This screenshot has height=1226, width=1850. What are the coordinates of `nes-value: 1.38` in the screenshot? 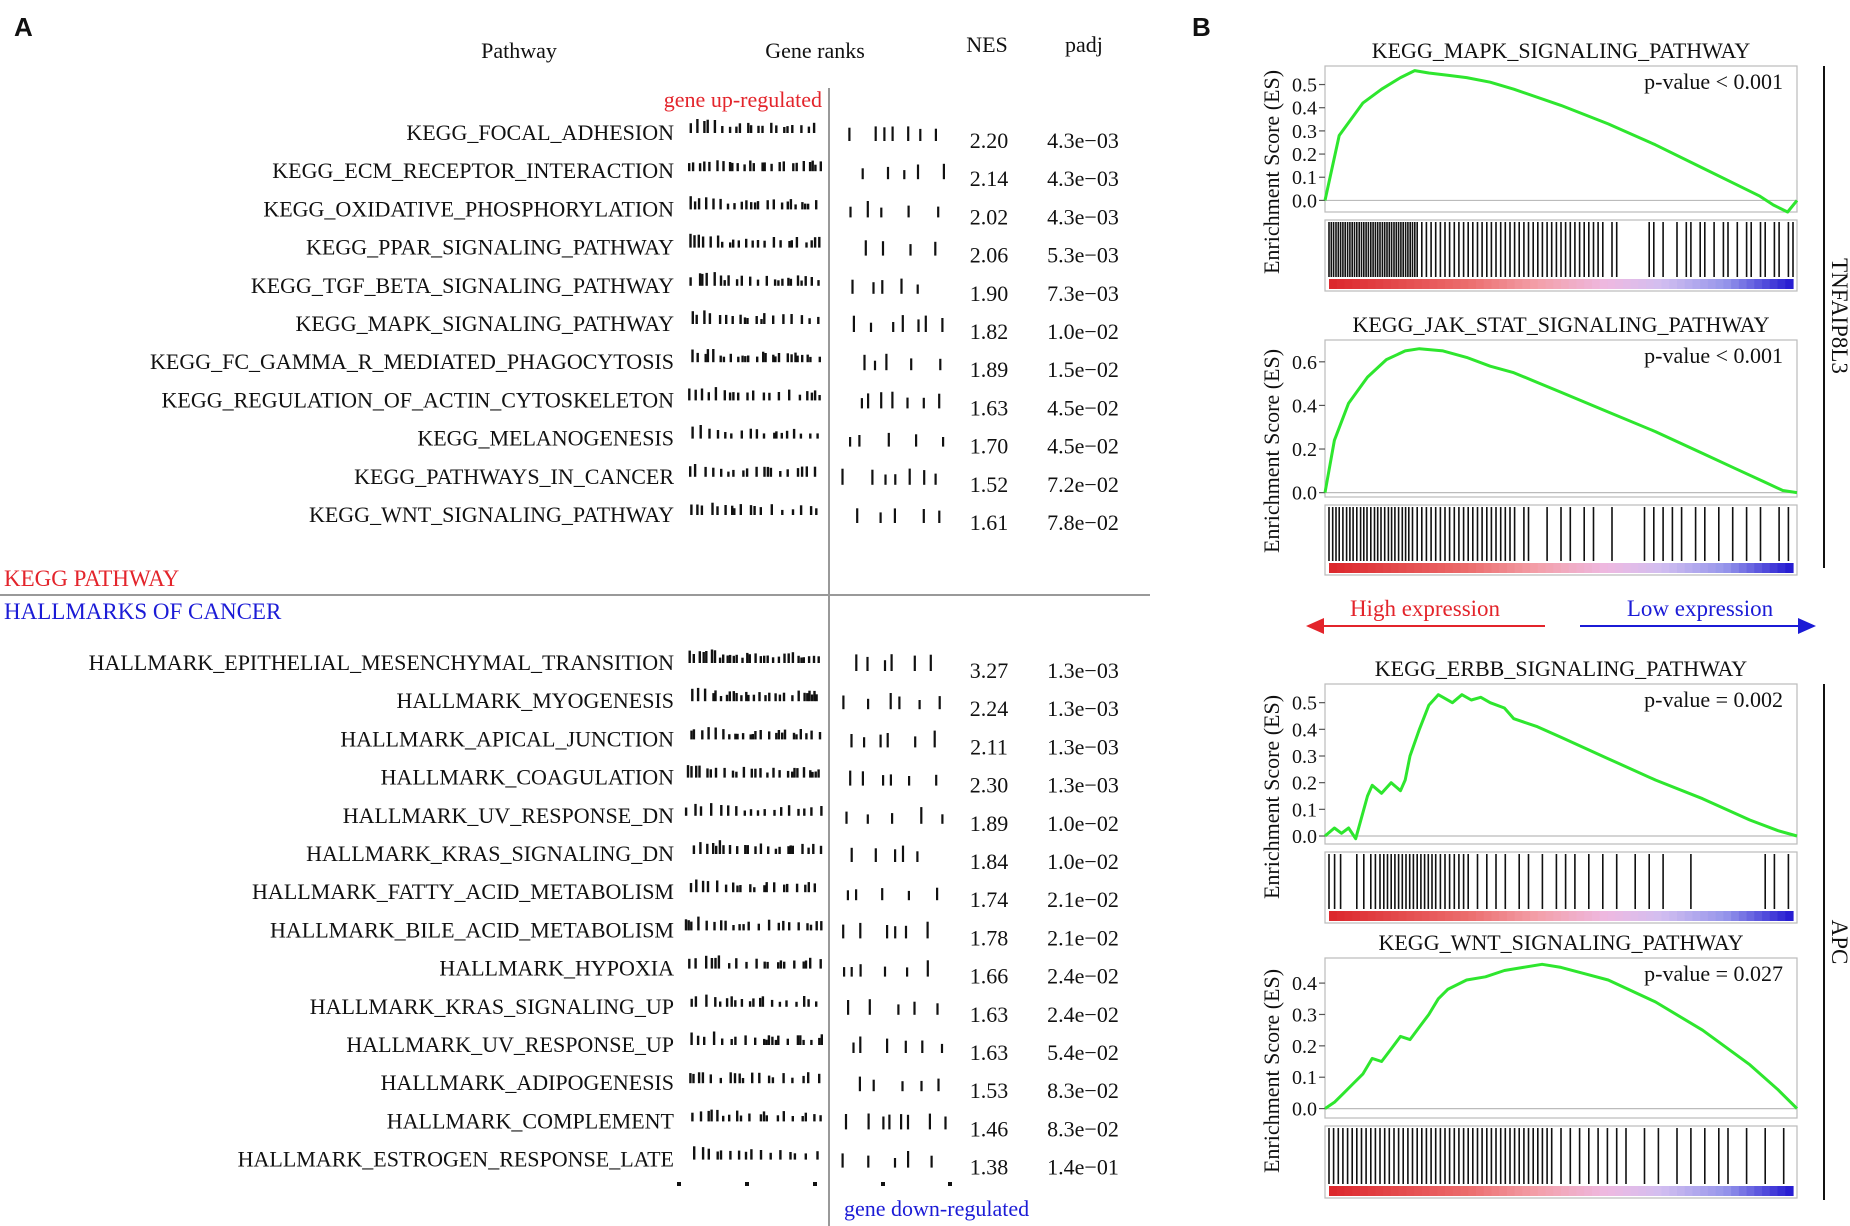 It's located at (989, 1167).